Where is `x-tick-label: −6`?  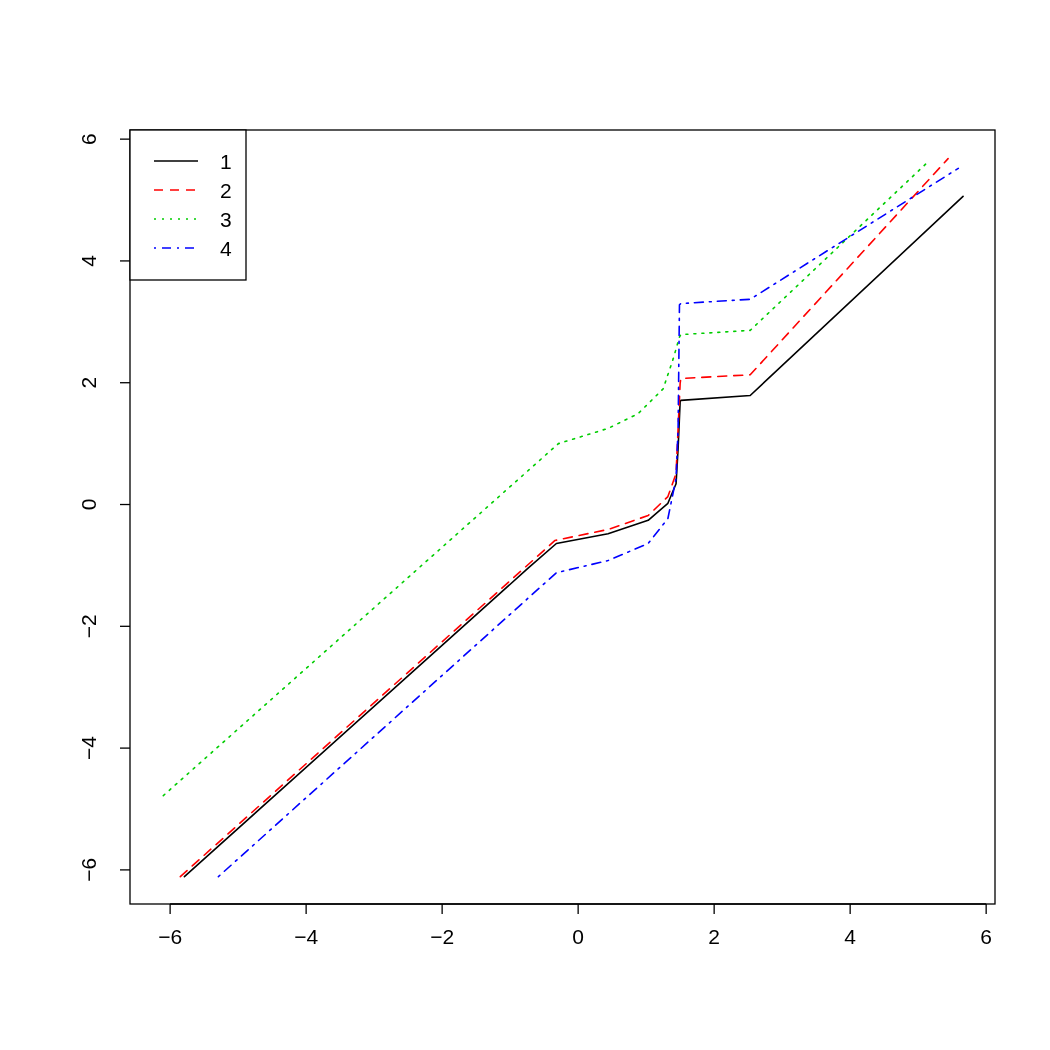 x-tick-label: −6 is located at coordinates (170, 936).